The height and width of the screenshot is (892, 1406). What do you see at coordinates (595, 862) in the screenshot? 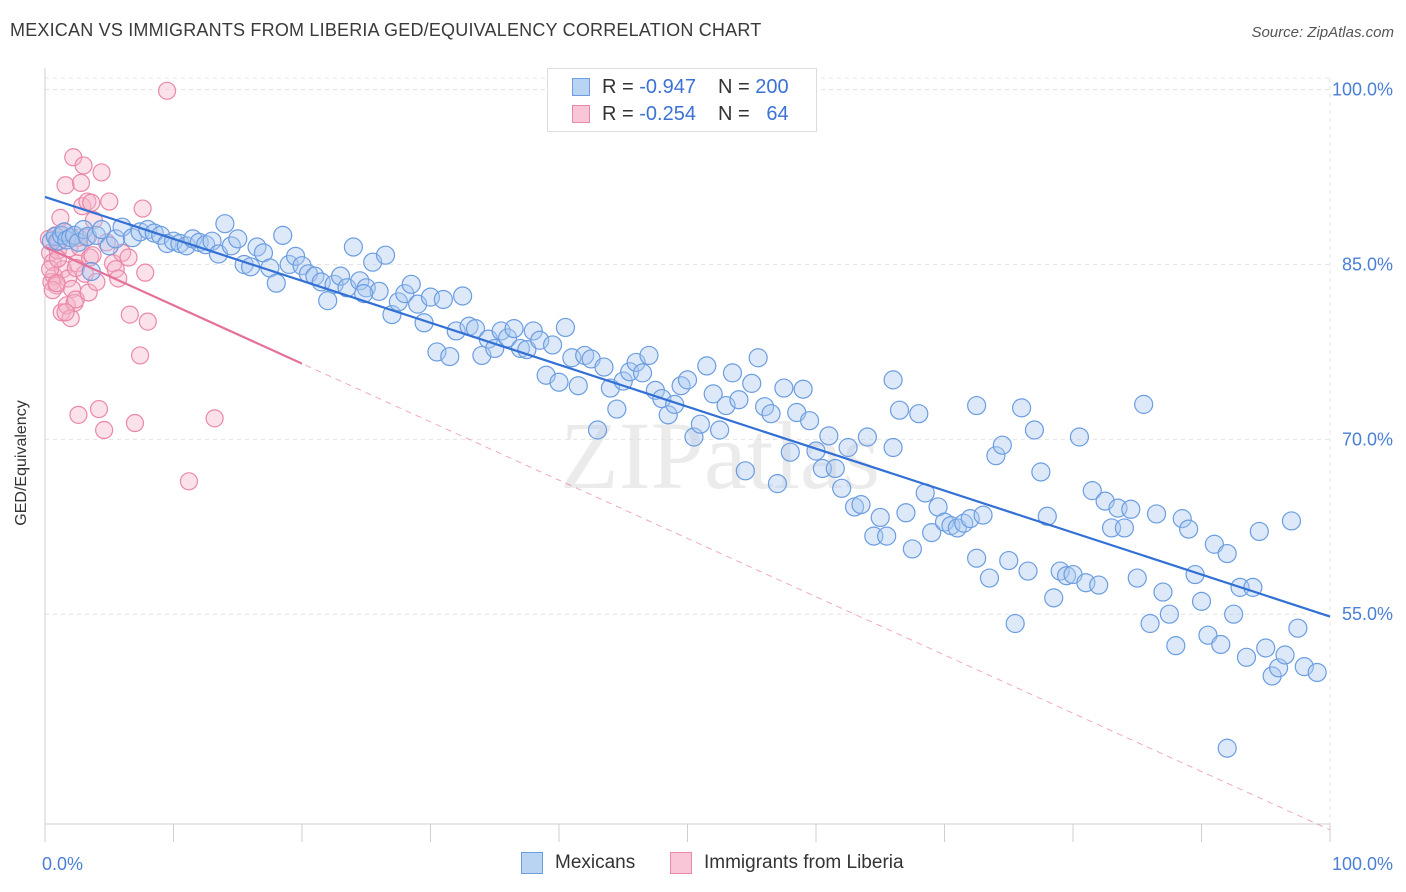
I see `legend-label-mexicans: Mexicans` at bounding box center [595, 862].